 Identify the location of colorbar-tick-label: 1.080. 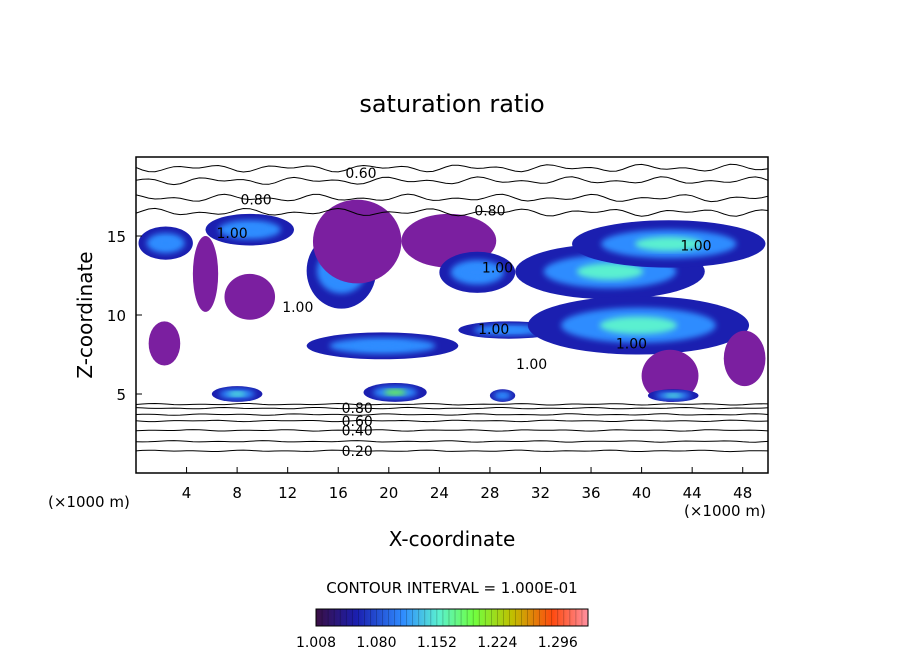
(376, 643).